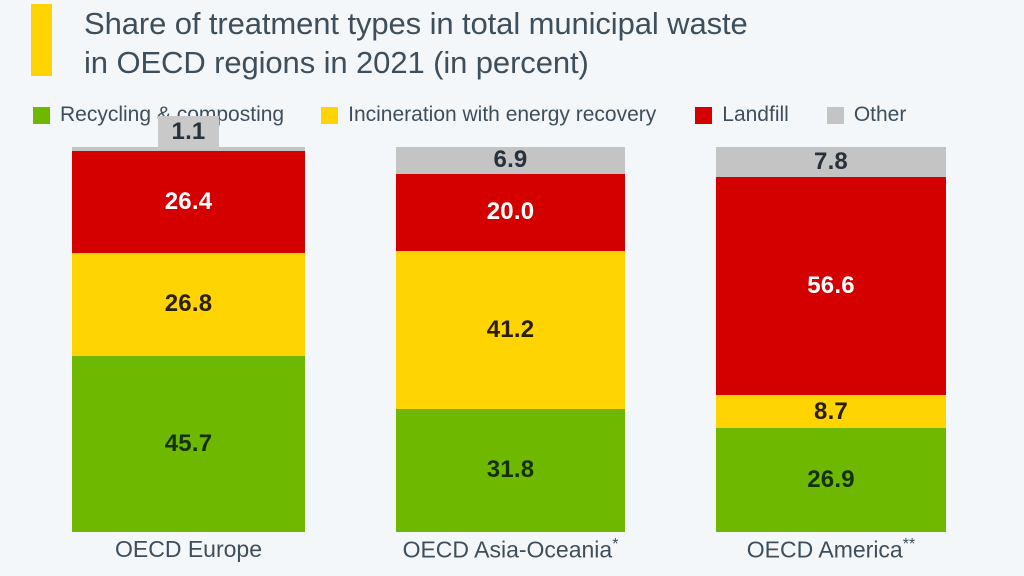 The height and width of the screenshot is (576, 1024). I want to click on segment-value-label-incineration: 41.2, so click(510, 329).